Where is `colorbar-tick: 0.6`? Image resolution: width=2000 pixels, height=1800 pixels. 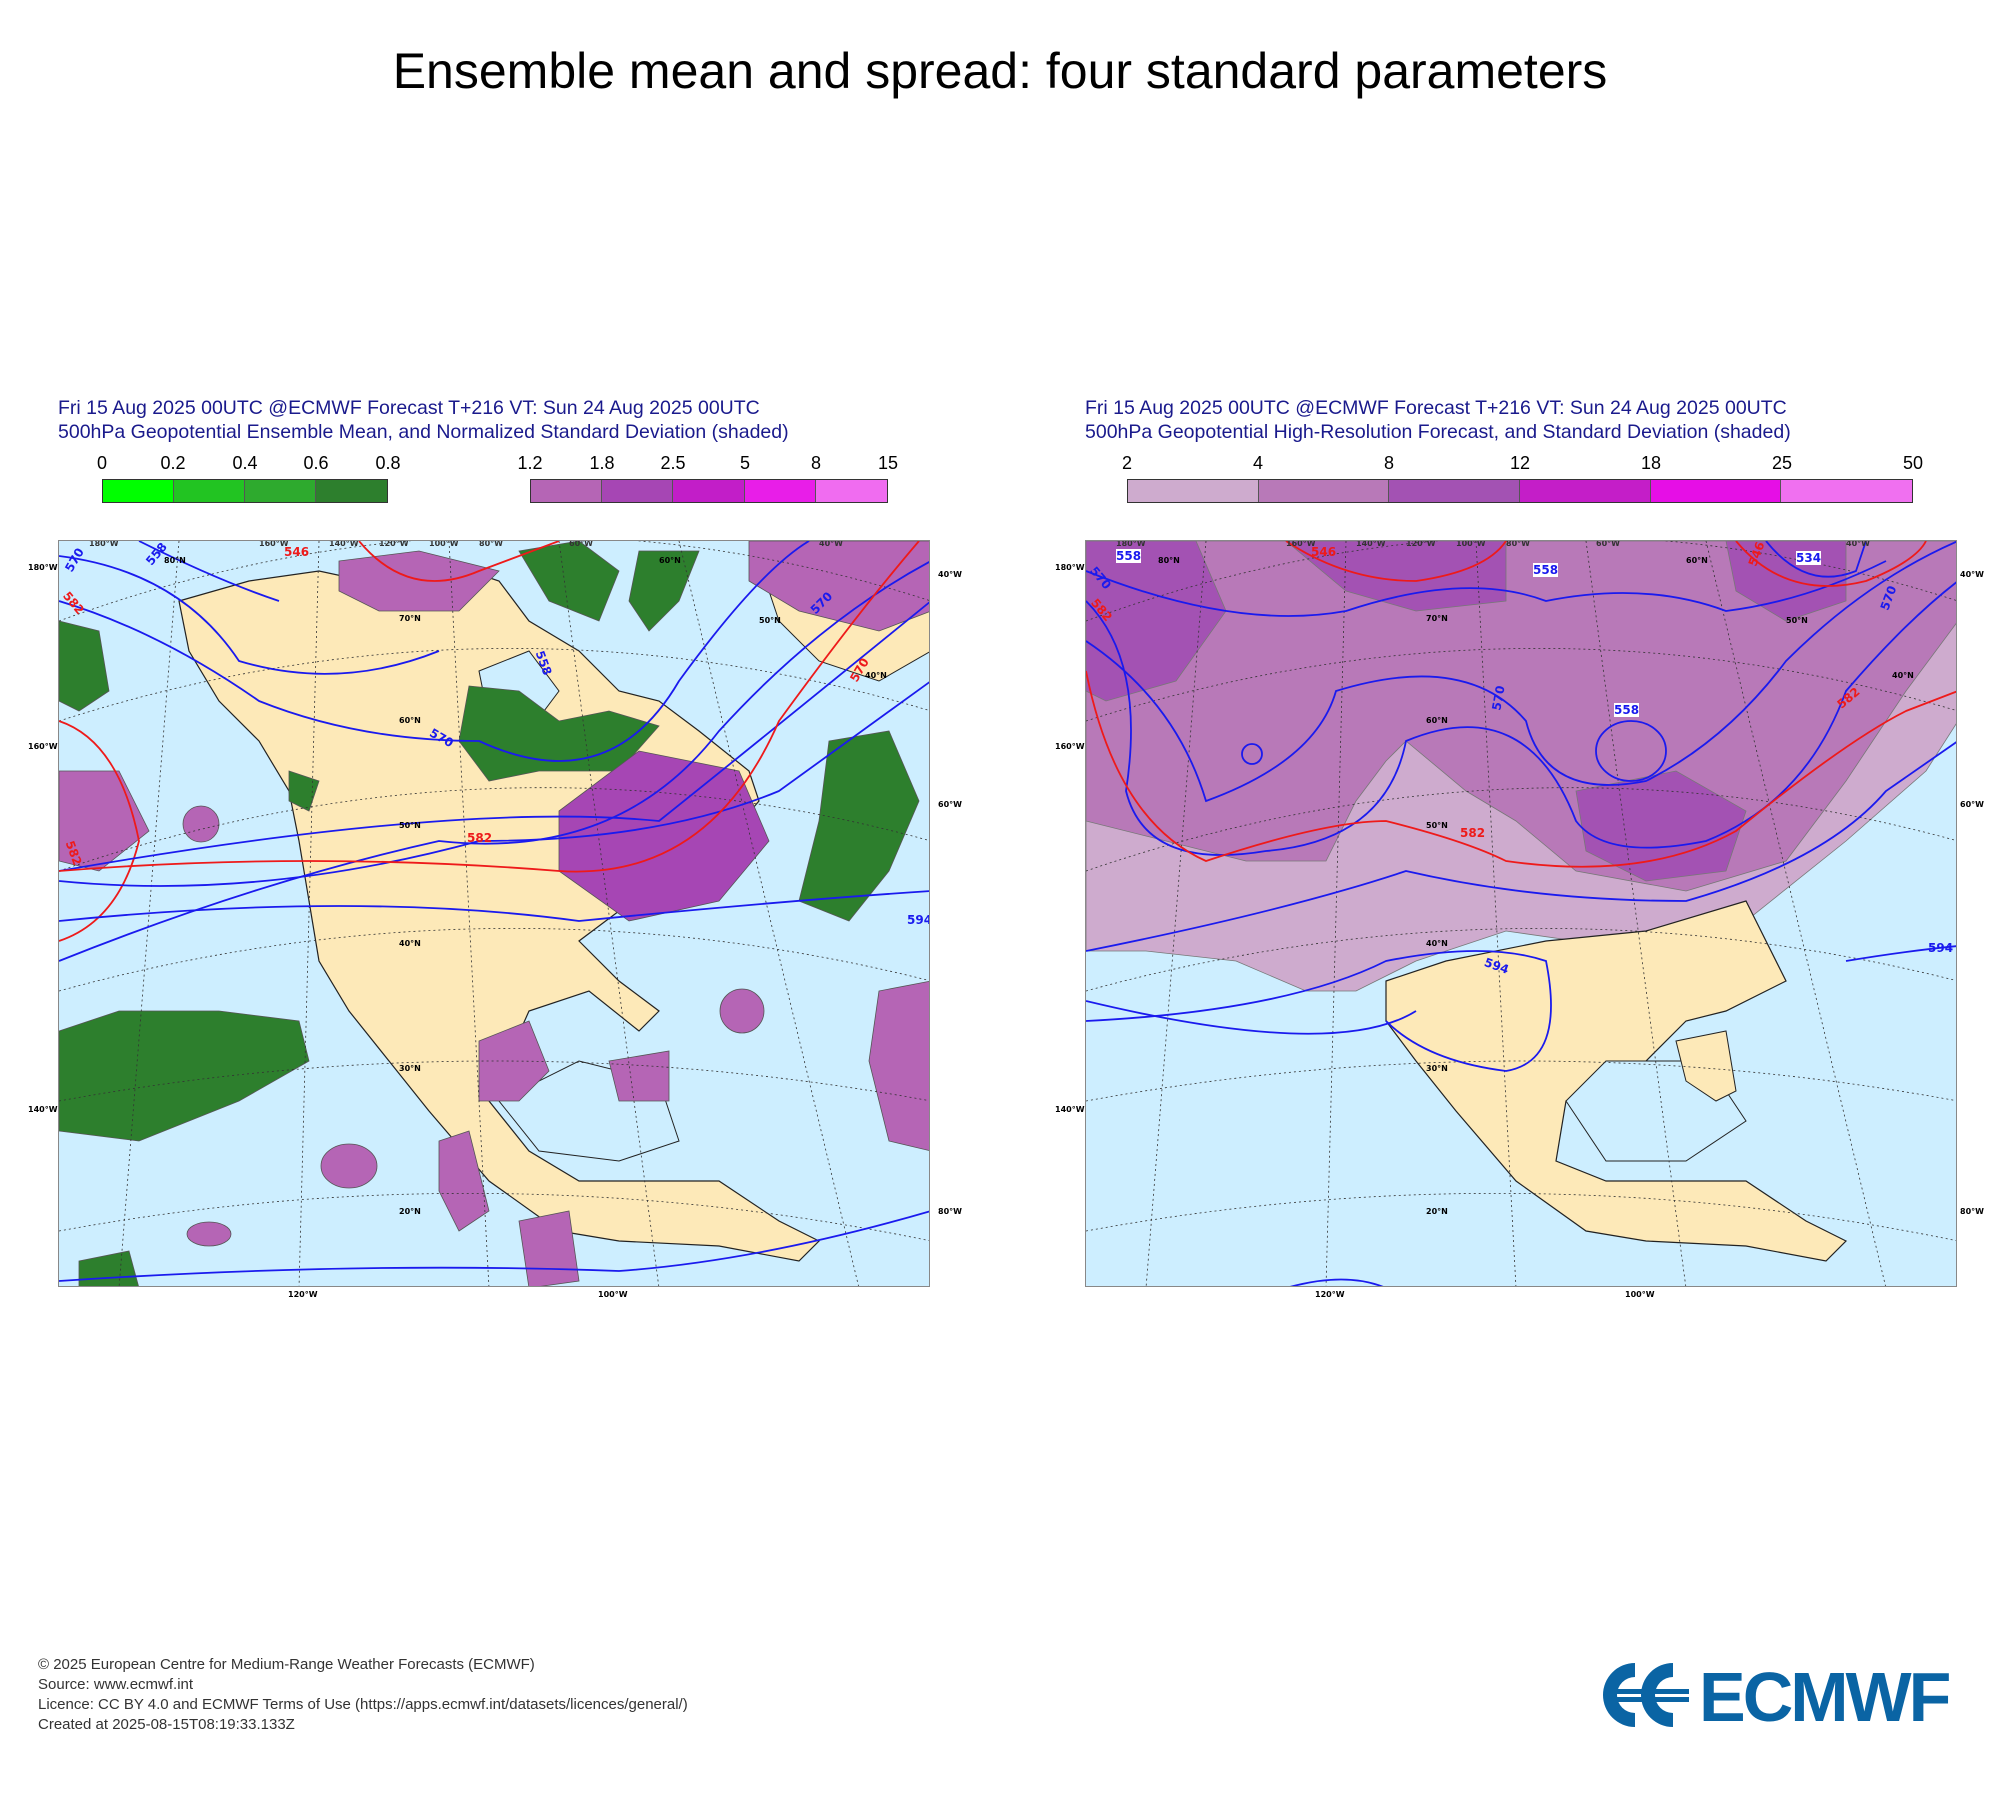 colorbar-tick: 0.6 is located at coordinates (316, 463).